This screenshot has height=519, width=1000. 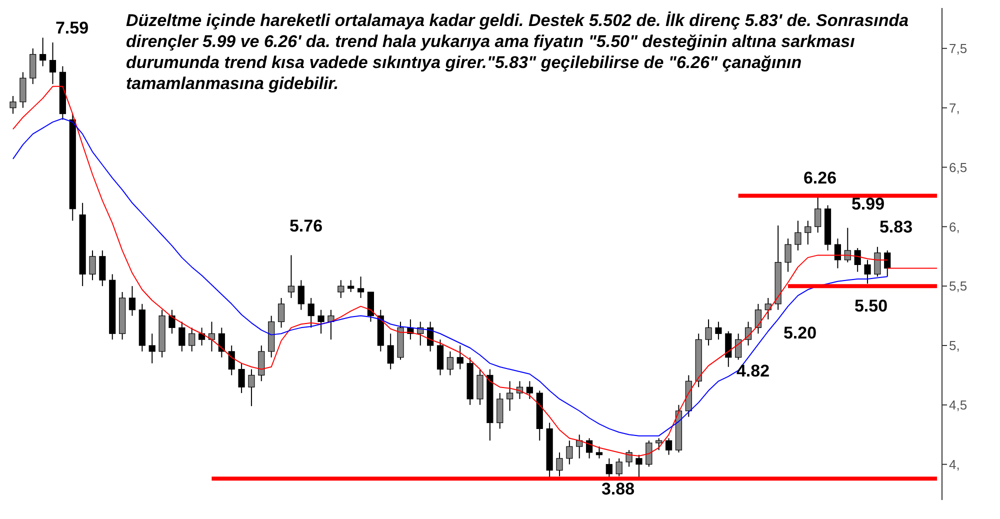 What do you see at coordinates (800, 333) in the screenshot?
I see `annotation: 5.20` at bounding box center [800, 333].